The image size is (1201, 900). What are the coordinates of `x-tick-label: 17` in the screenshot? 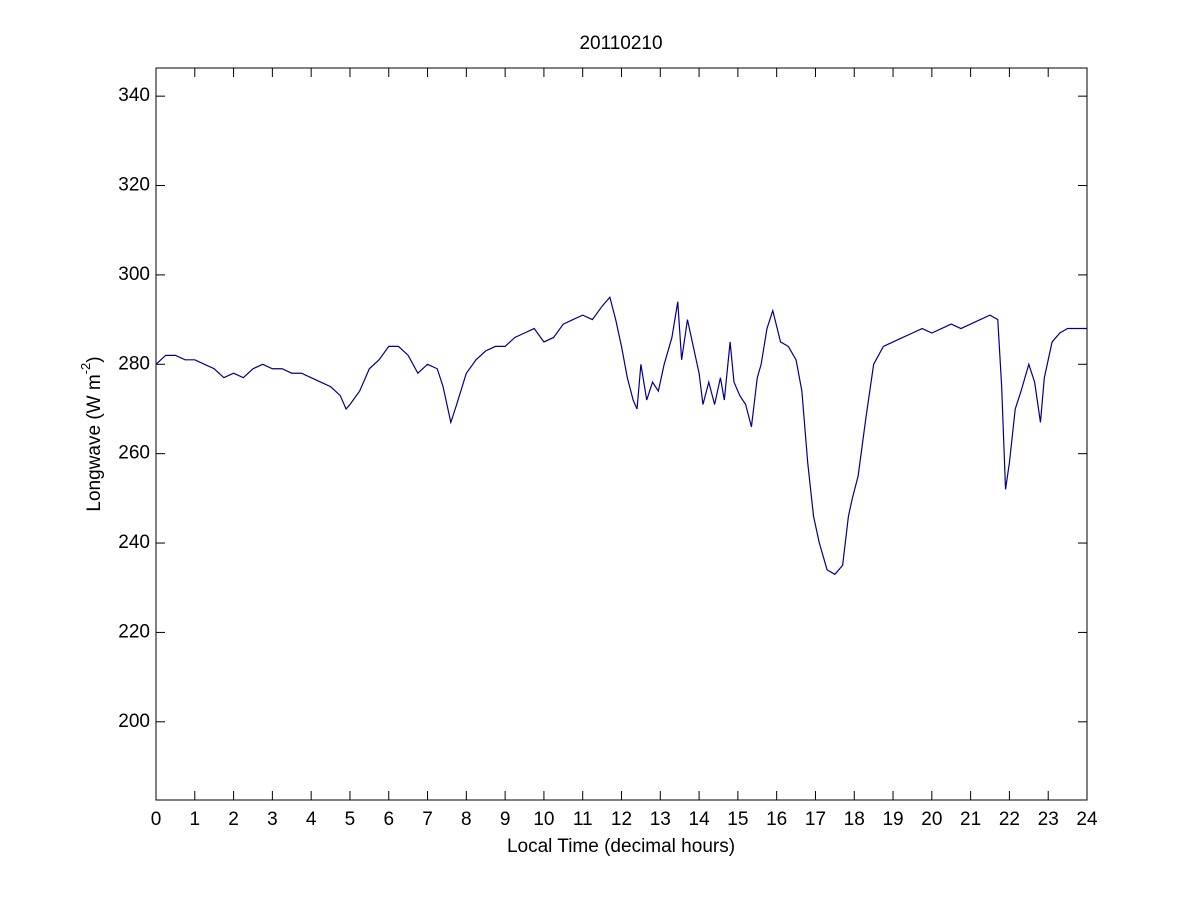 It's located at (815, 819).